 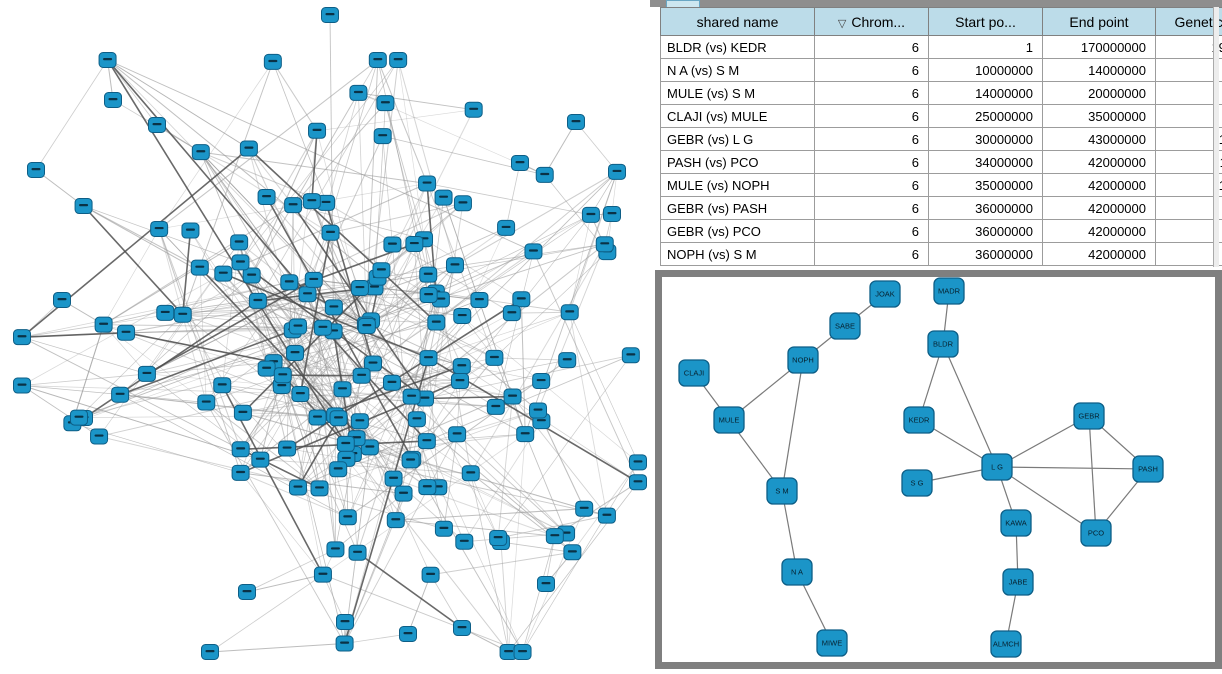 What do you see at coordinates (1092, 474) in the screenshot?
I see `network-edge-gebr-pco` at bounding box center [1092, 474].